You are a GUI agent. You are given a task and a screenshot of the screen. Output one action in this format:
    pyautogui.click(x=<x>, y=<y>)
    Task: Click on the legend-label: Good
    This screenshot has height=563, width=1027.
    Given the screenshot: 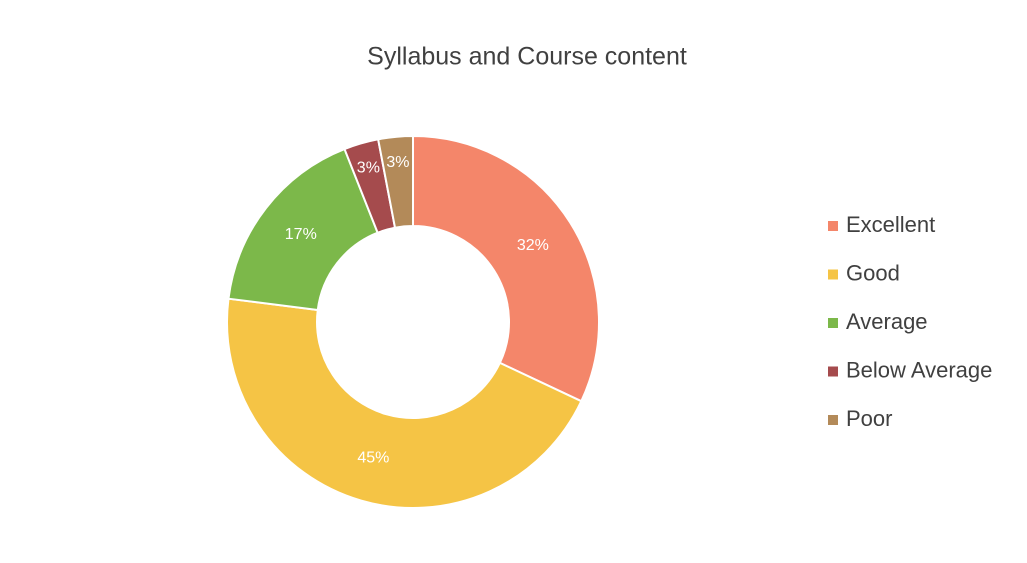 What is the action you would take?
    pyautogui.click(x=873, y=272)
    